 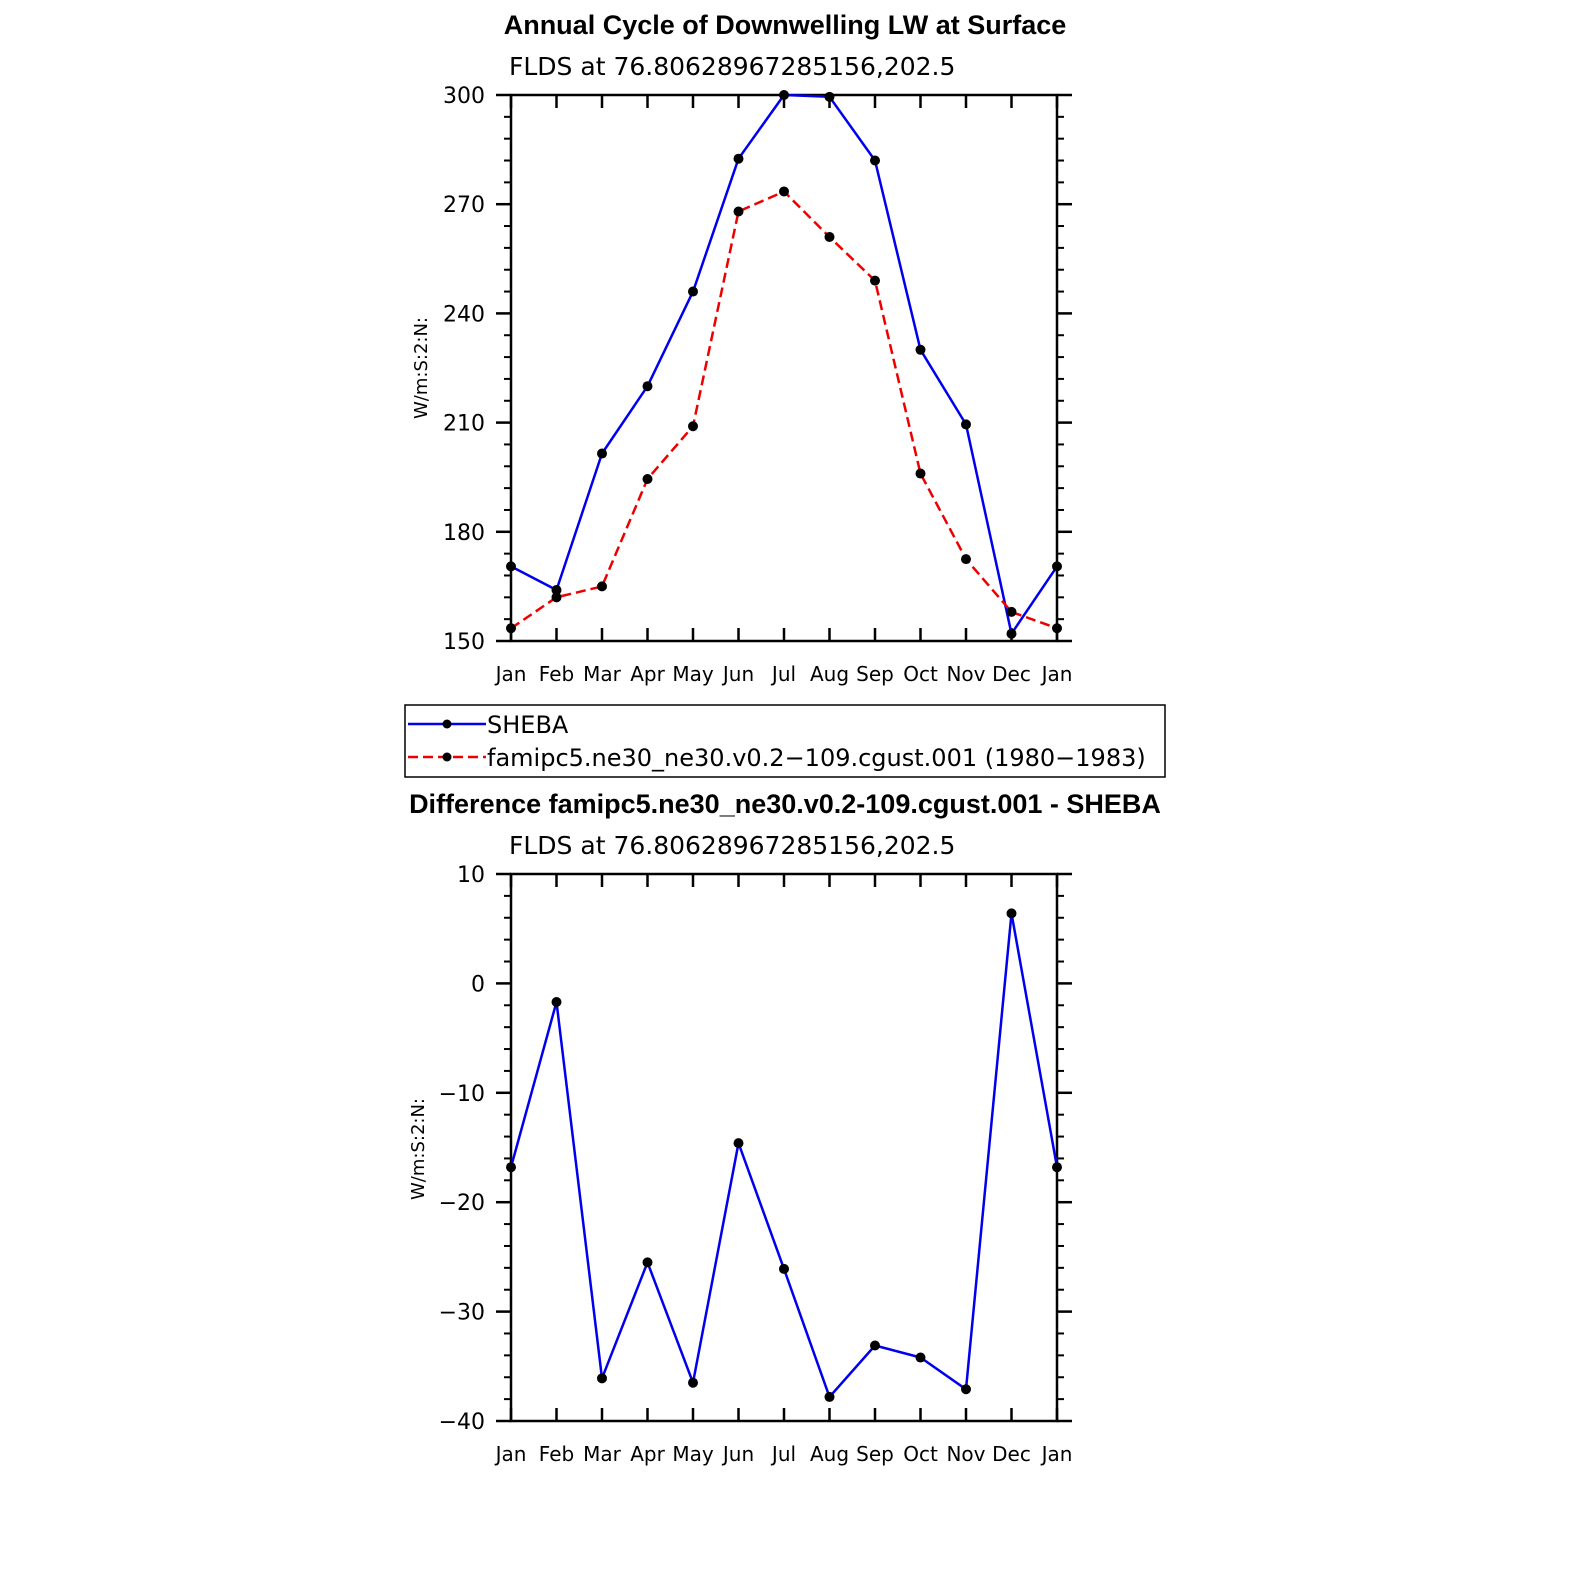 I want to click on top-xtick-label: Nov, so click(x=965, y=674).